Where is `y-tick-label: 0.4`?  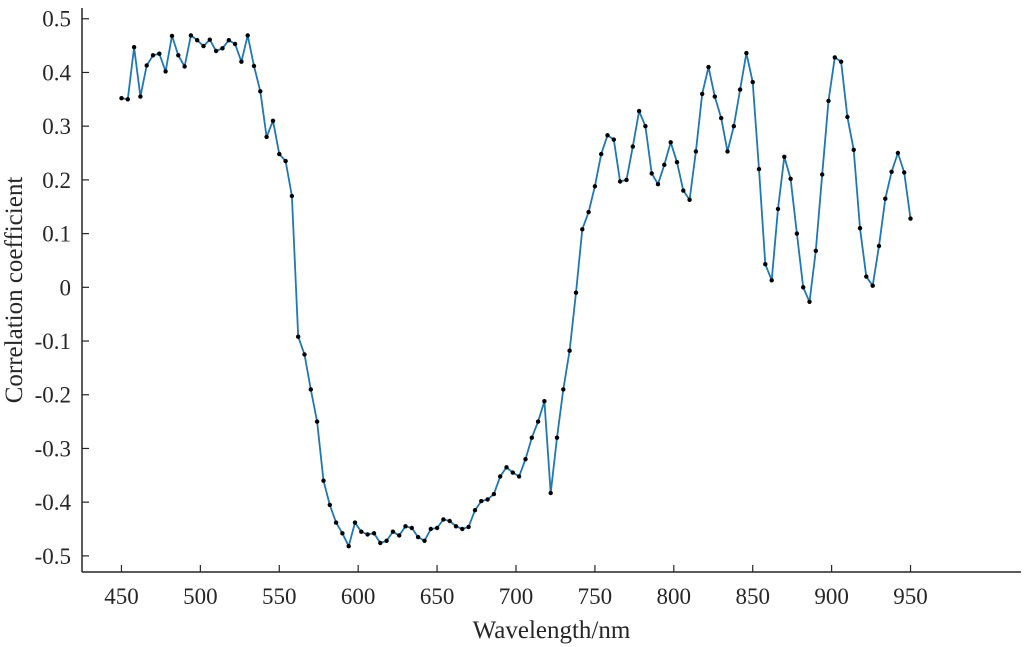 y-tick-label: 0.4 is located at coordinates (56, 72).